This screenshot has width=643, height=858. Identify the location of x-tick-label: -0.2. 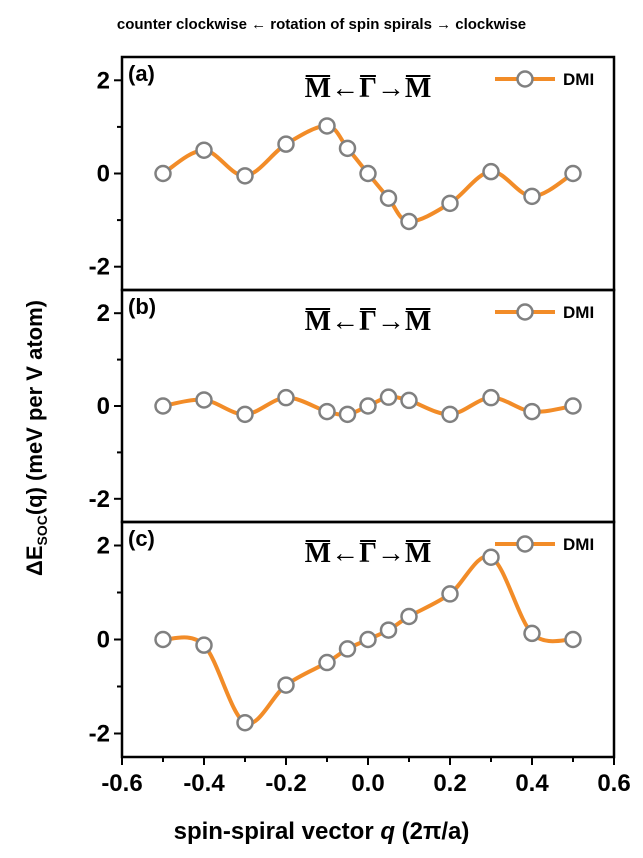
(285, 783).